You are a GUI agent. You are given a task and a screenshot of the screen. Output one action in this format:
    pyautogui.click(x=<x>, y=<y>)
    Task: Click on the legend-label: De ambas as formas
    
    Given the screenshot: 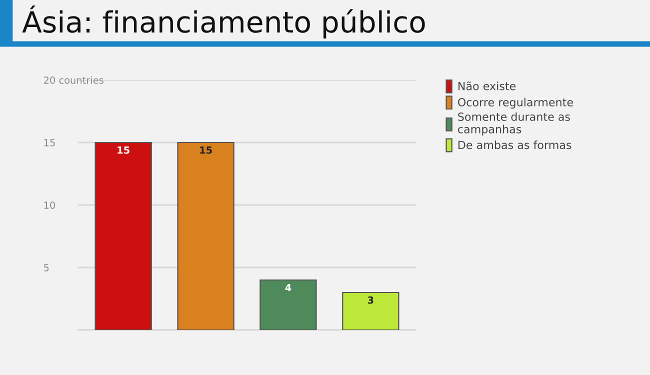 What is the action you would take?
    pyautogui.click(x=515, y=145)
    